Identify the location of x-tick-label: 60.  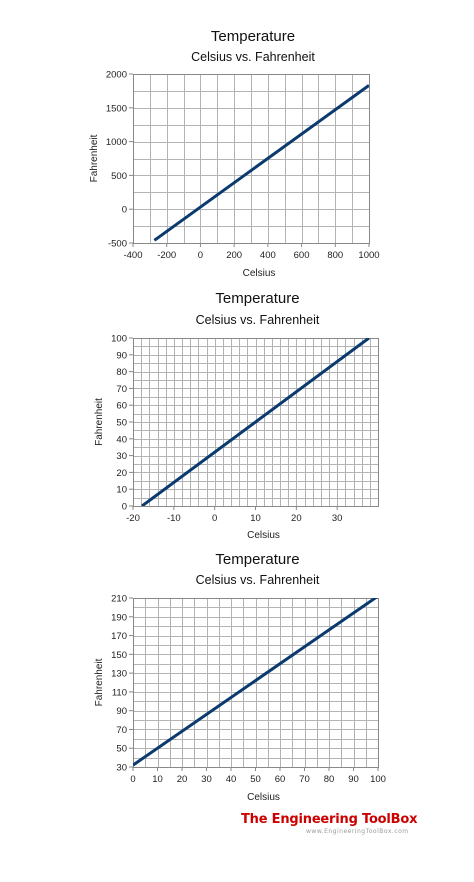
(280, 779).